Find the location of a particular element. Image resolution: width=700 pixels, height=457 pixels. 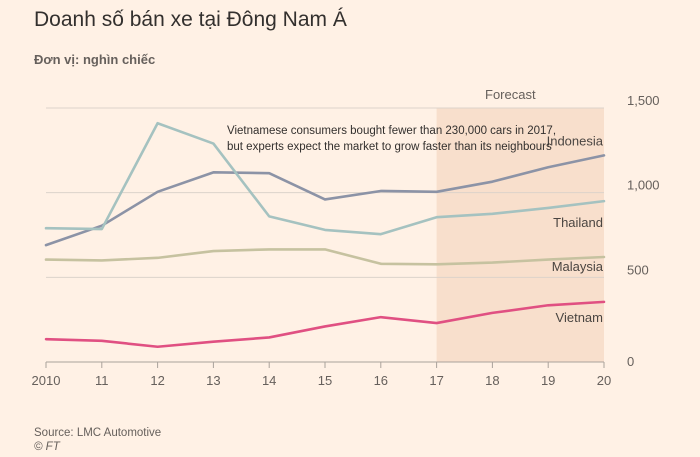

x-tick-label: 14 is located at coordinates (269, 380).